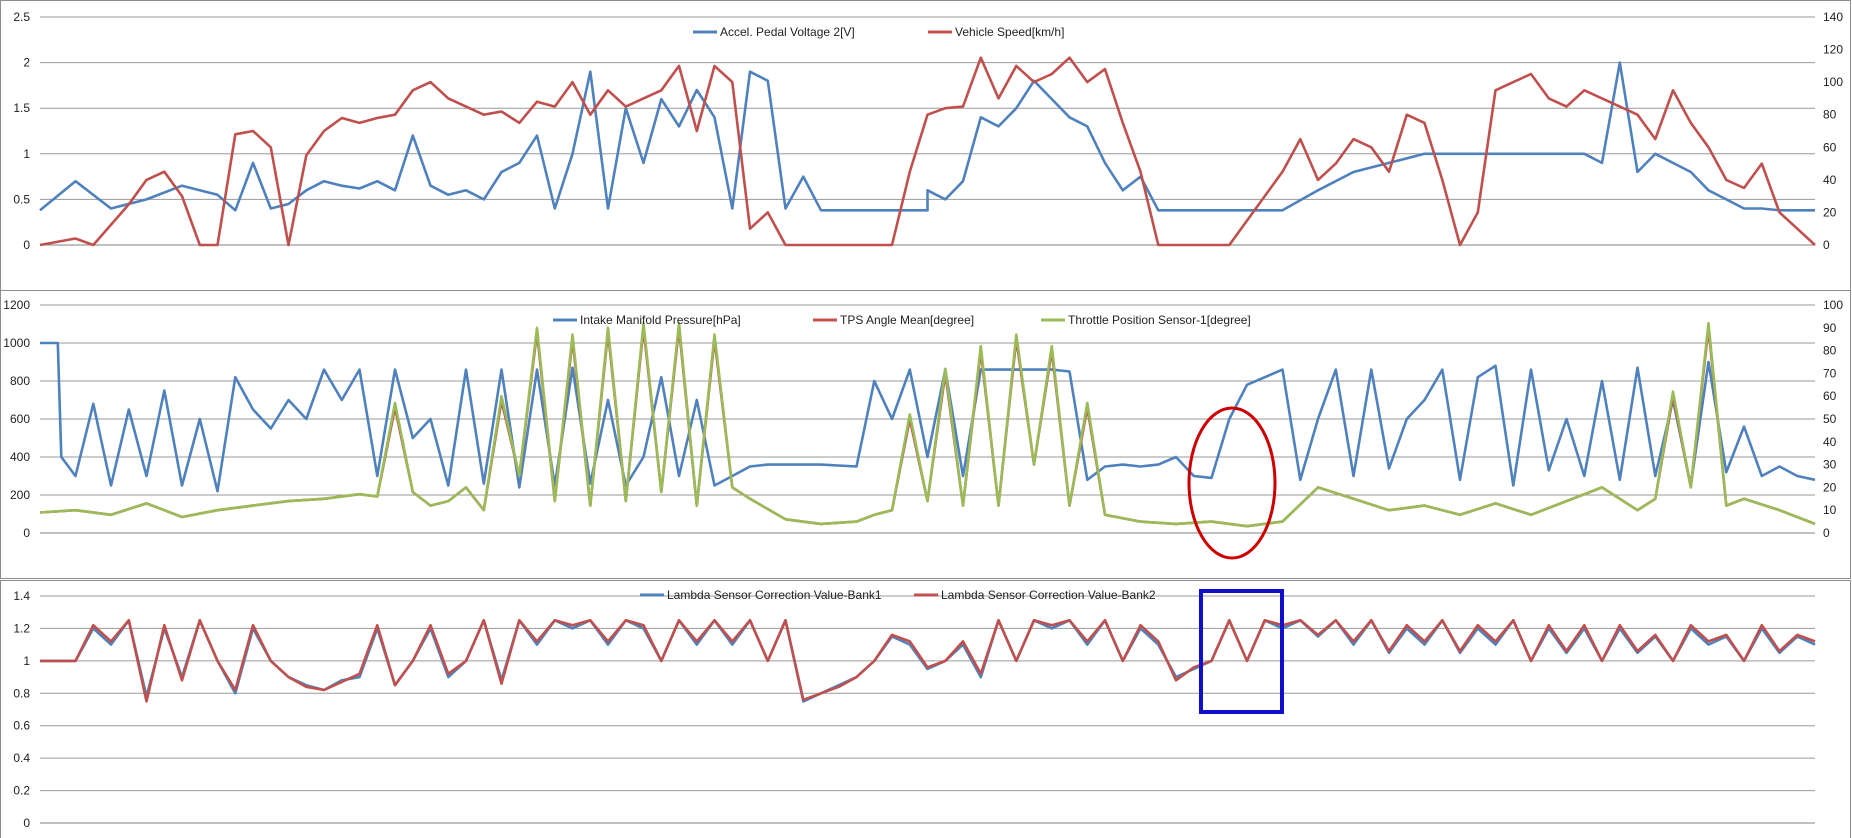 The height and width of the screenshot is (838, 1852). I want to click on y-left-tick-label: 0.5, so click(21, 199).